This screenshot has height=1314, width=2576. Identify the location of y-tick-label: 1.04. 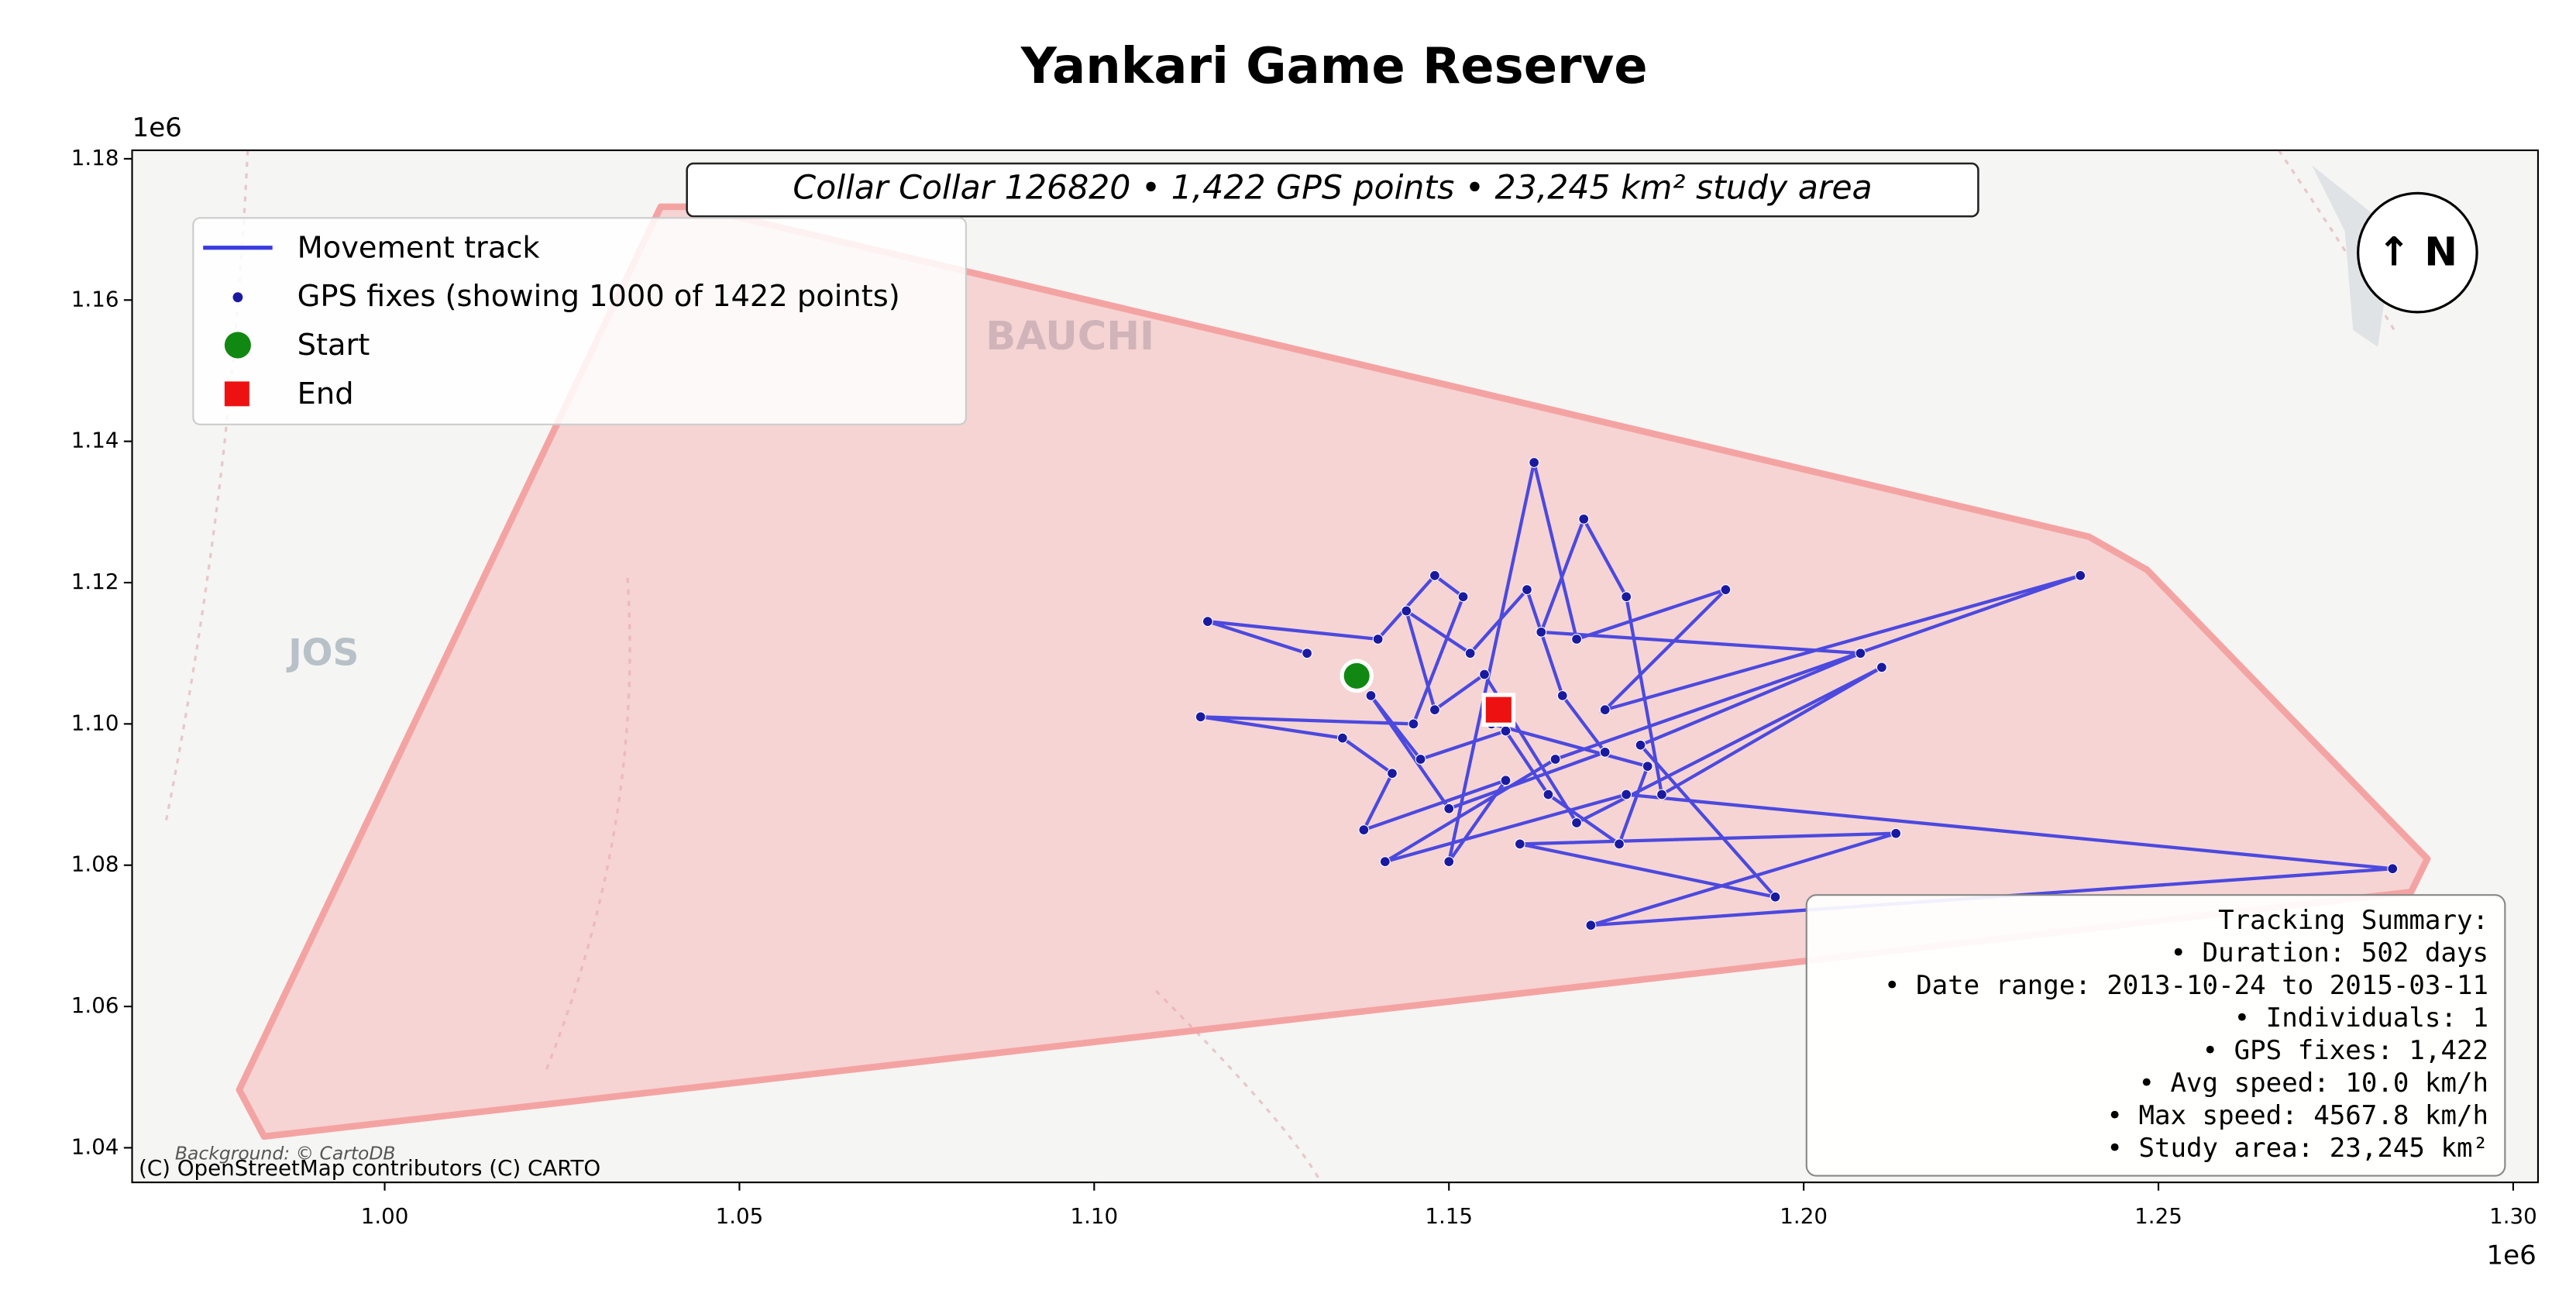
(95, 1146).